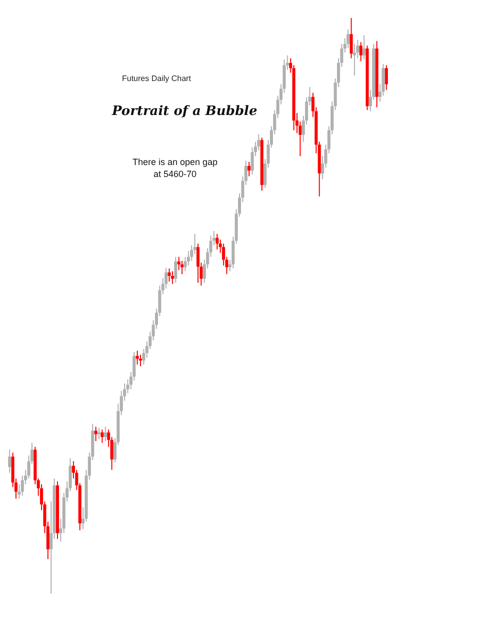  Describe the element at coordinates (175, 168) in the screenshot. I see `annotation: There is an open gap at 5460-70` at that location.